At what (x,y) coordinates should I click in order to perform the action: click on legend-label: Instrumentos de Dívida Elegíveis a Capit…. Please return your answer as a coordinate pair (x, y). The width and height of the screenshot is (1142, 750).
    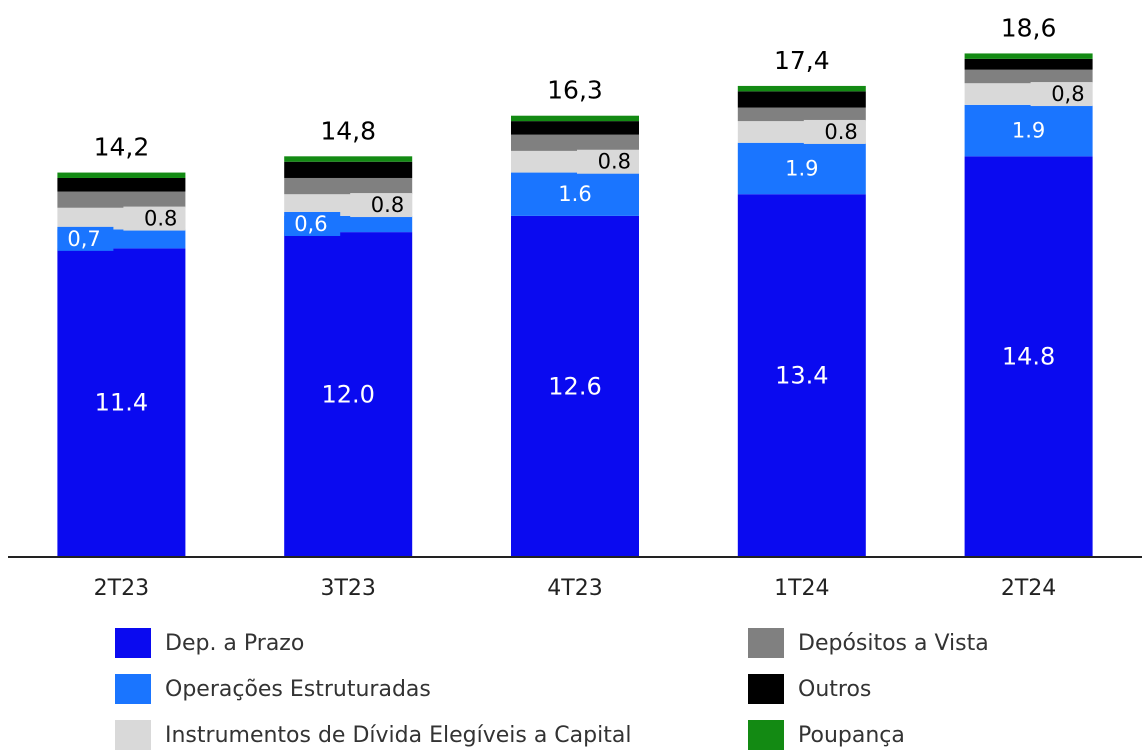
    Looking at the image, I should click on (398, 735).